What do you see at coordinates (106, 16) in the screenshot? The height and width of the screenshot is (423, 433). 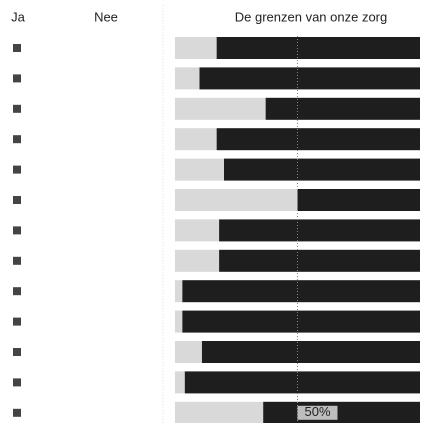 I see `legend-label: Nee` at bounding box center [106, 16].